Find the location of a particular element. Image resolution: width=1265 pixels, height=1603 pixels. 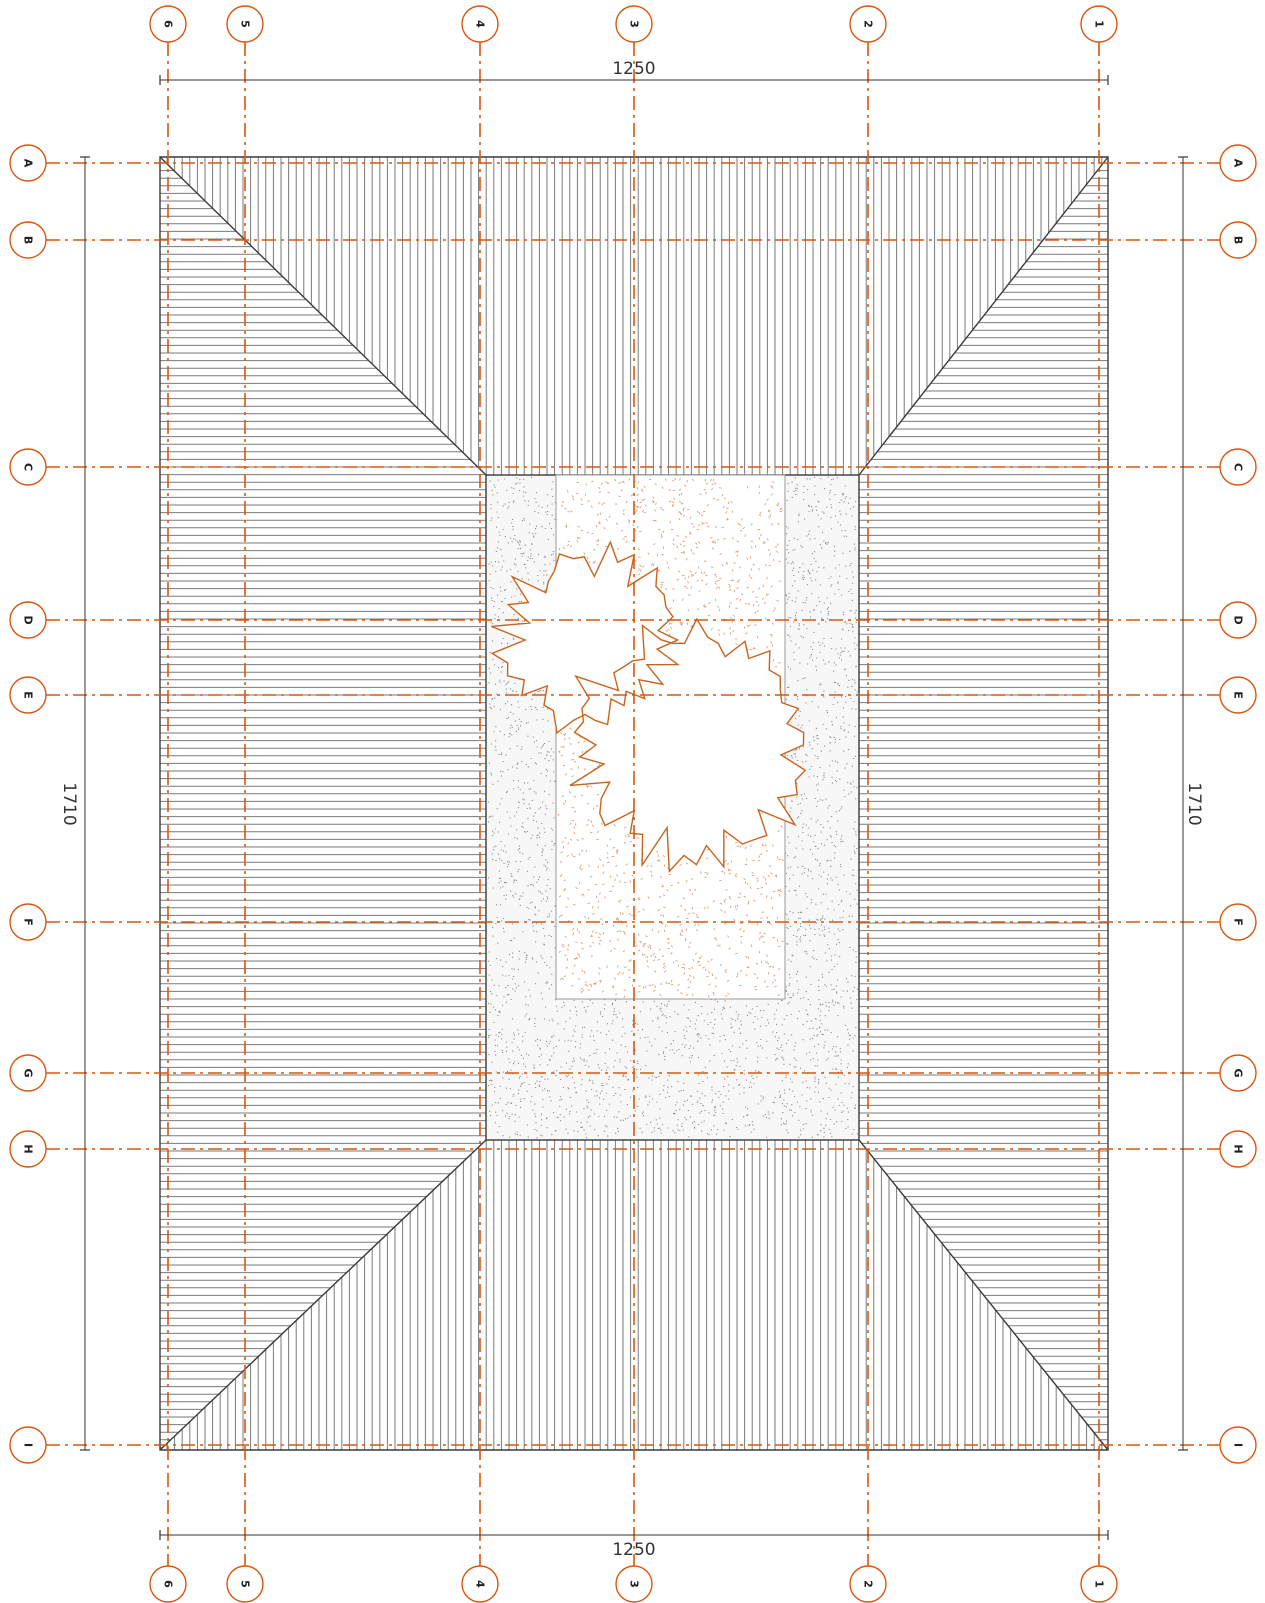

grid-bubble-col-bottom-6: 6 is located at coordinates (168, 1584).